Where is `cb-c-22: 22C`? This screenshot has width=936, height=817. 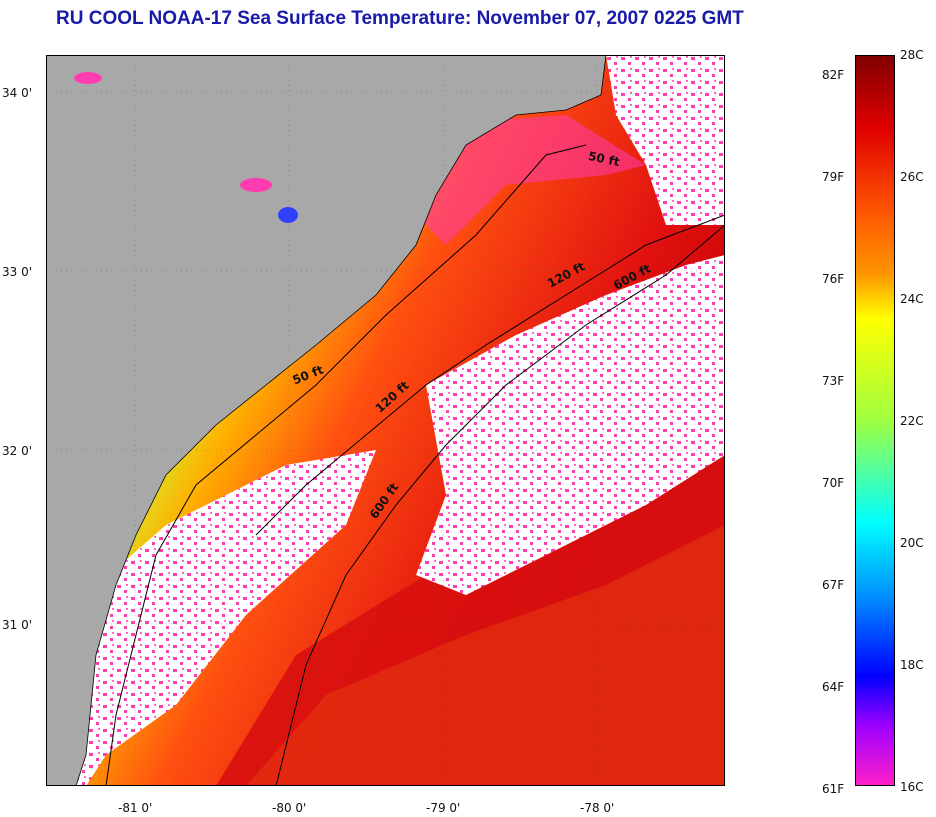 cb-c-22: 22C is located at coordinates (912, 421).